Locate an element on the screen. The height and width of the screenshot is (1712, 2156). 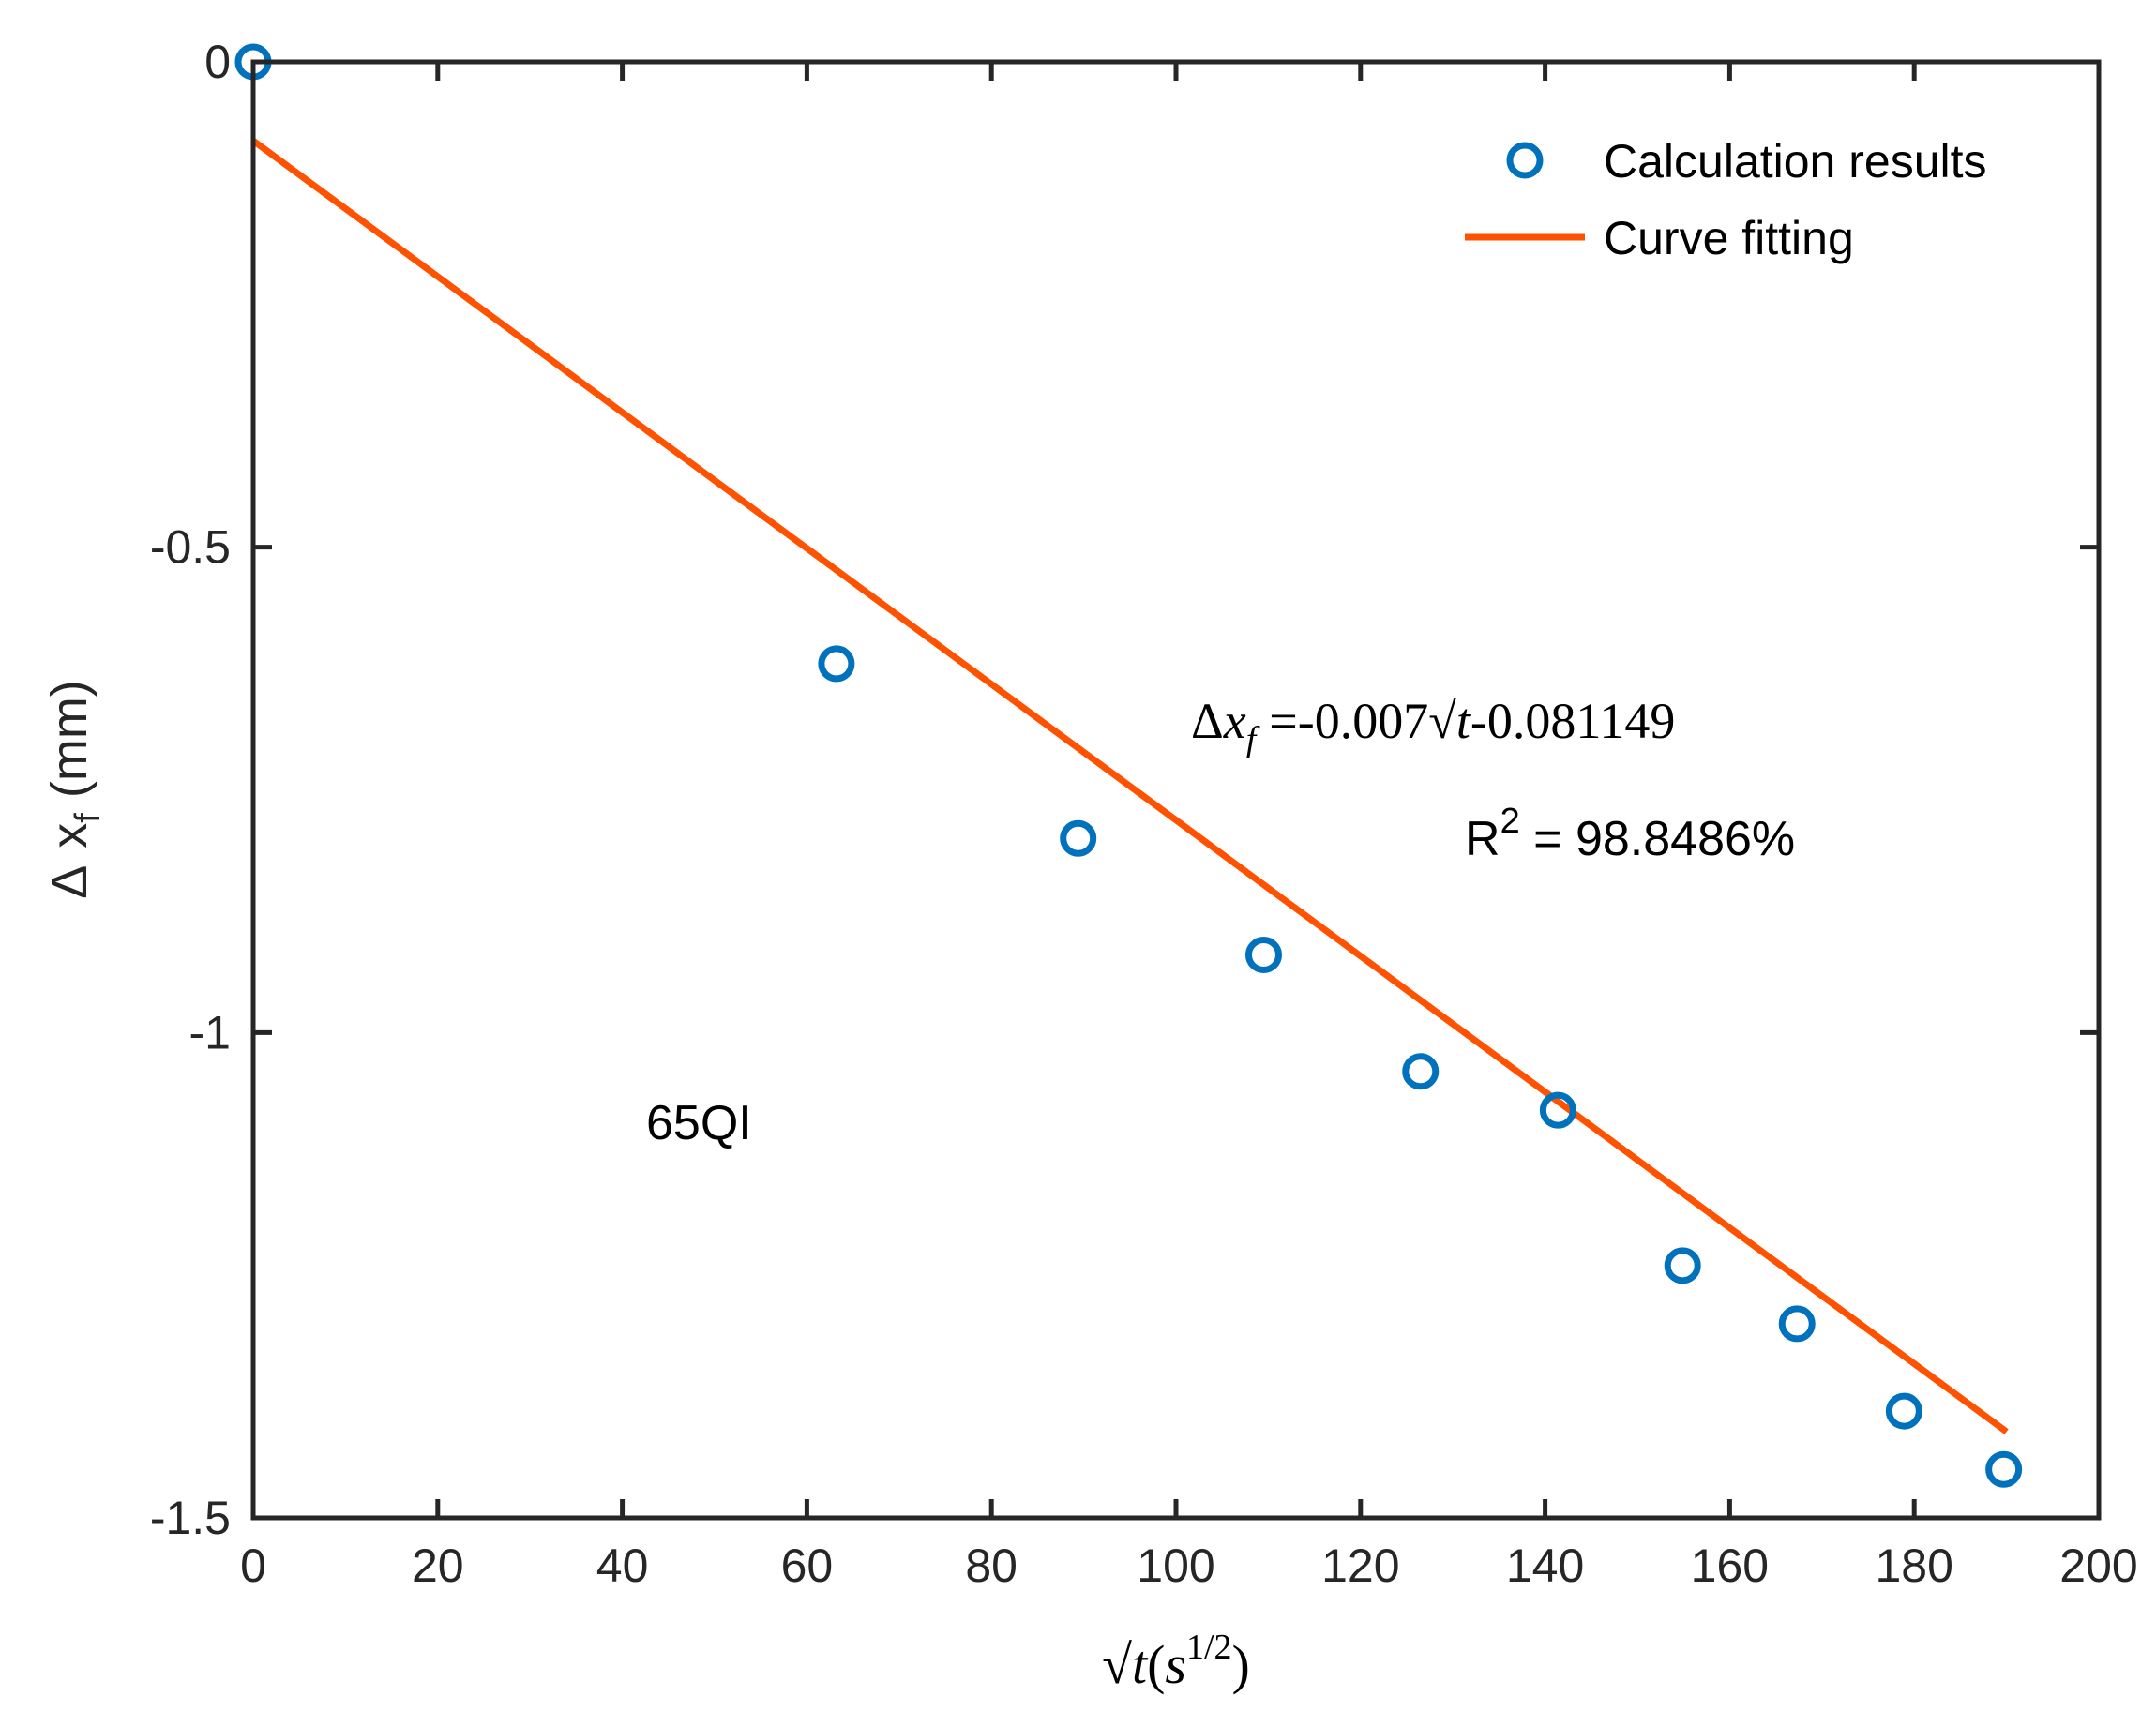
y-axis-delta: Δ is located at coordinates (69, 882).